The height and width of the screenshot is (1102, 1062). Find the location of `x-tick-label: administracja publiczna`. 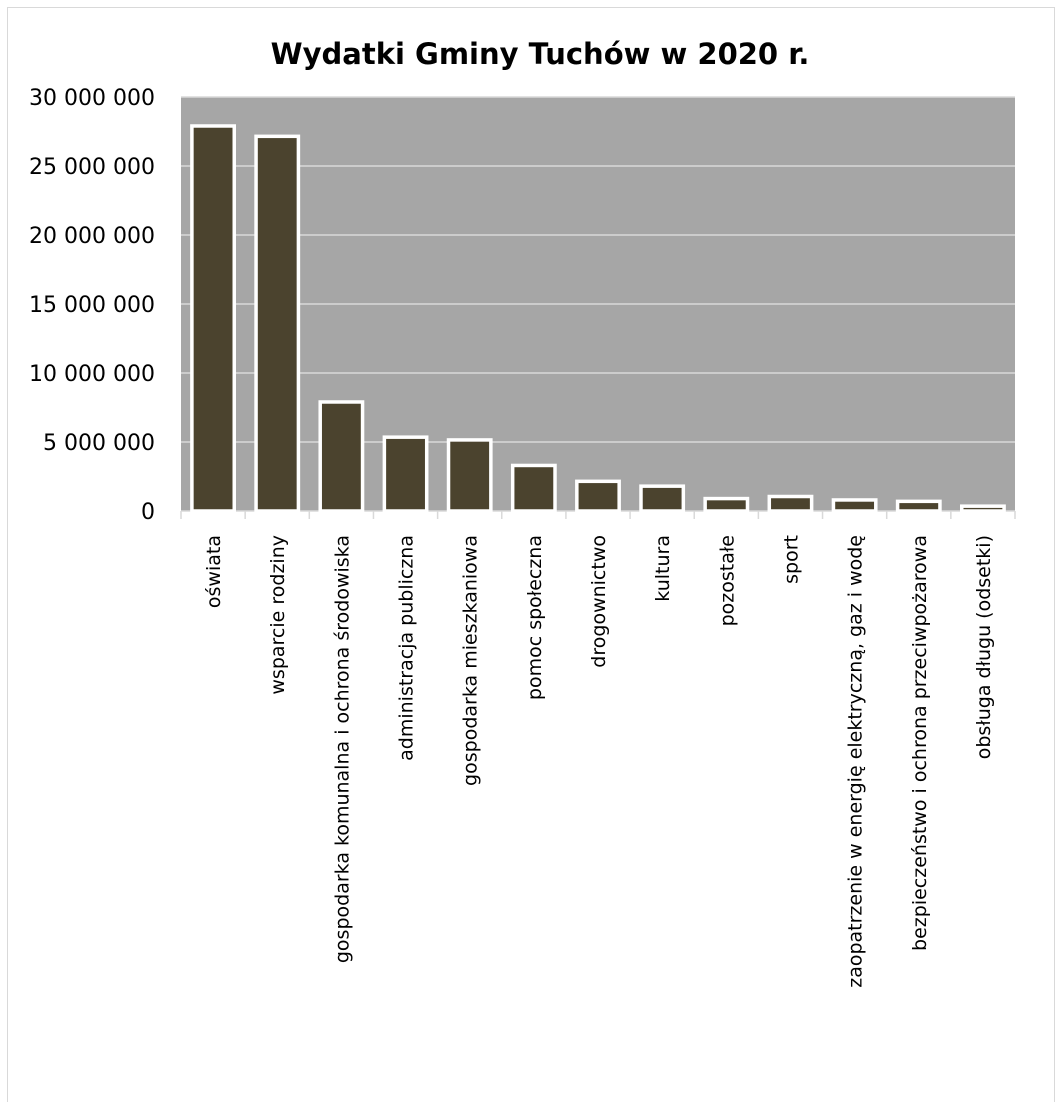

x-tick-label: administracja publiczna is located at coordinates (407, 648).